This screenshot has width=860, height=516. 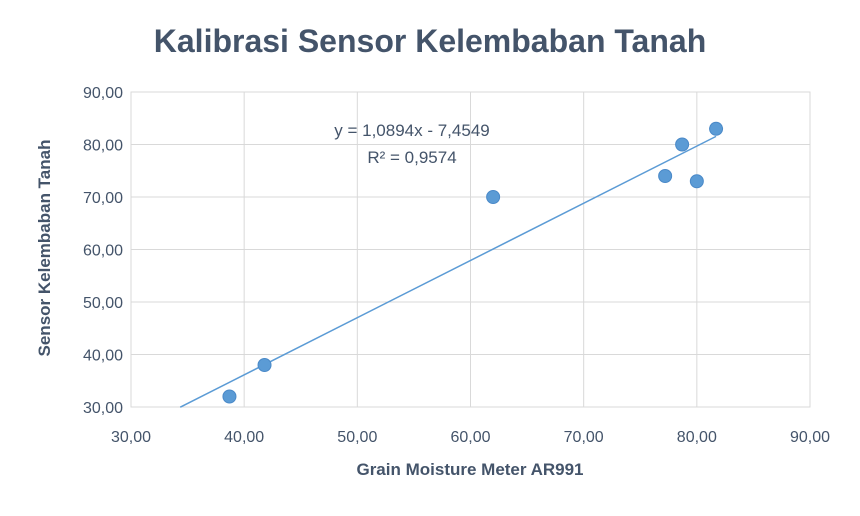 I want to click on x-tick-label: 30,00, so click(x=131, y=437).